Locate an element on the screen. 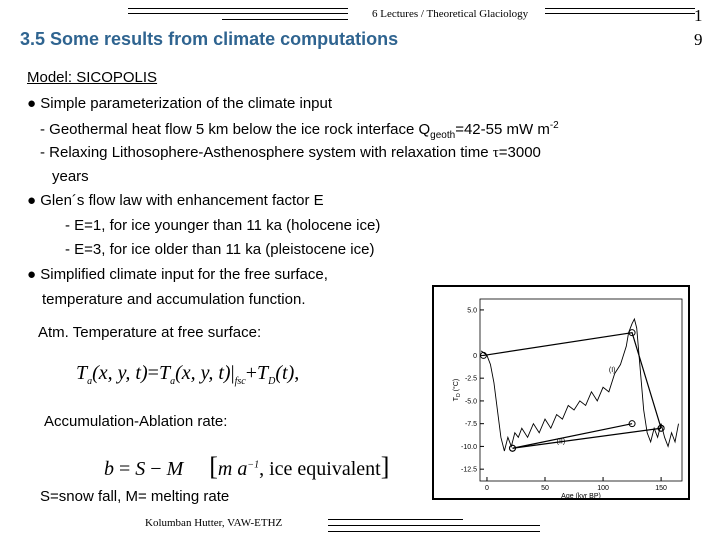  y-label-unit: (°C) is located at coordinates (456, 386).